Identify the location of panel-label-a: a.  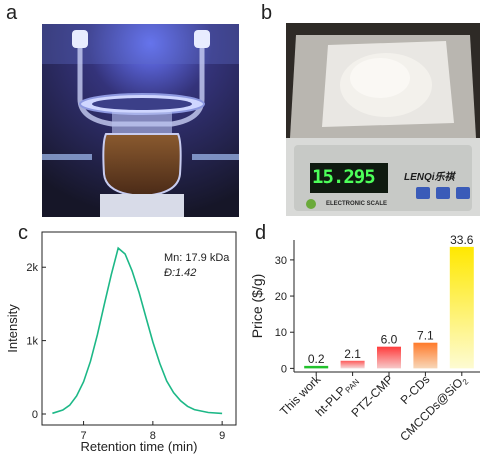
(12, 13).